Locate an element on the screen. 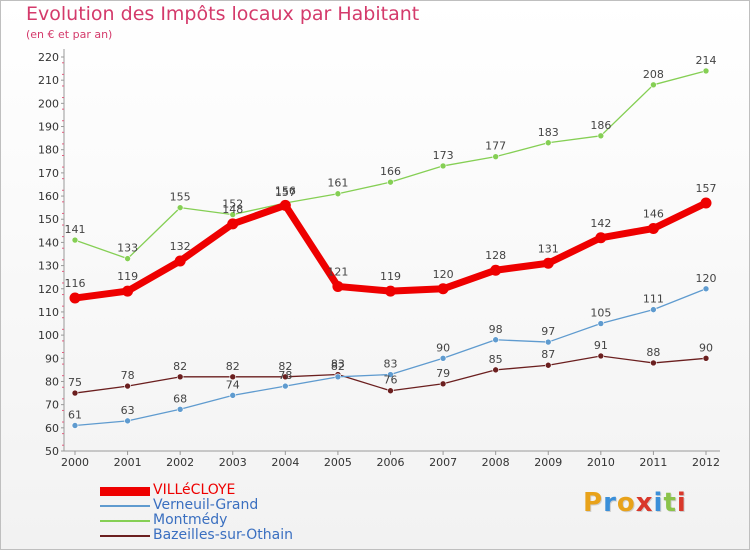 The height and width of the screenshot is (550, 750). y-tick-label: 140 is located at coordinates (48, 242).